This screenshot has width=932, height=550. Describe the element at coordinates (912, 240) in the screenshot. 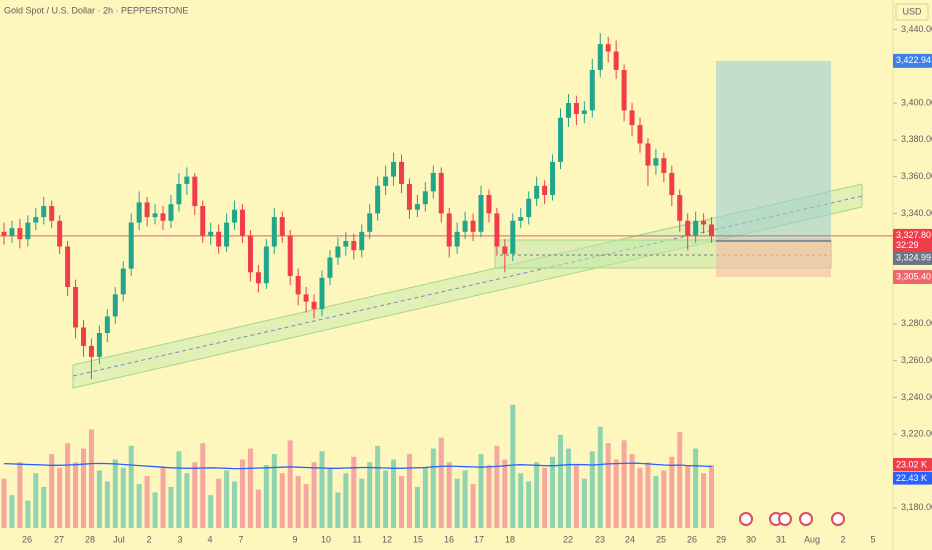

I see `last-price-box` at that location.